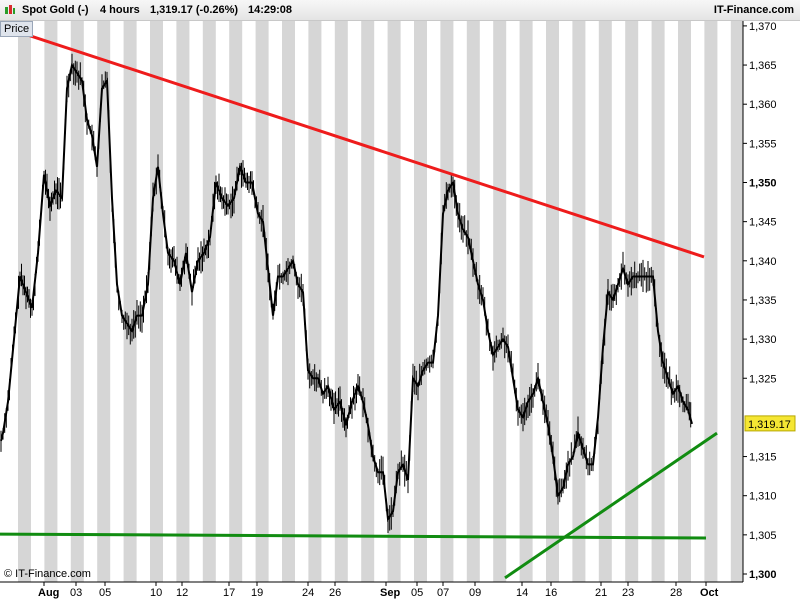 This screenshot has height=600, width=800. I want to click on support-line-horizontal, so click(353, 536).